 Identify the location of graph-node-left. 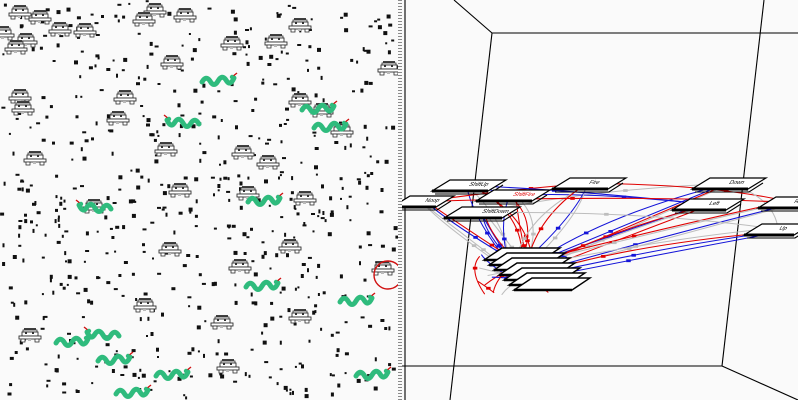
(708, 206).